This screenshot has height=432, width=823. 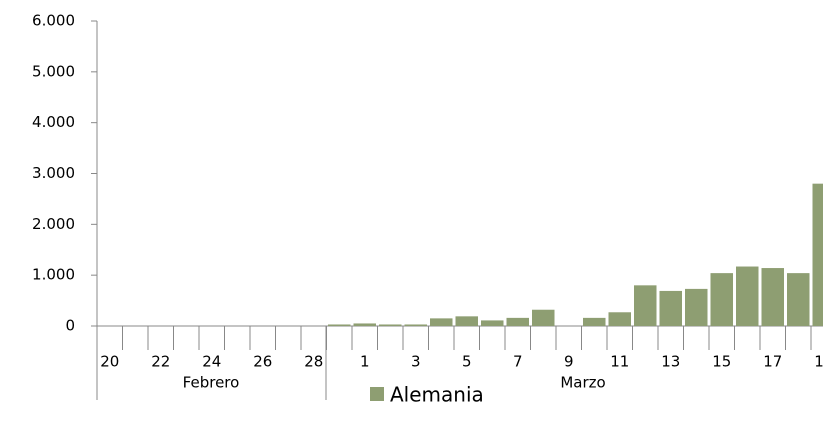 I want to click on month-label: Marzo, so click(x=582, y=383).